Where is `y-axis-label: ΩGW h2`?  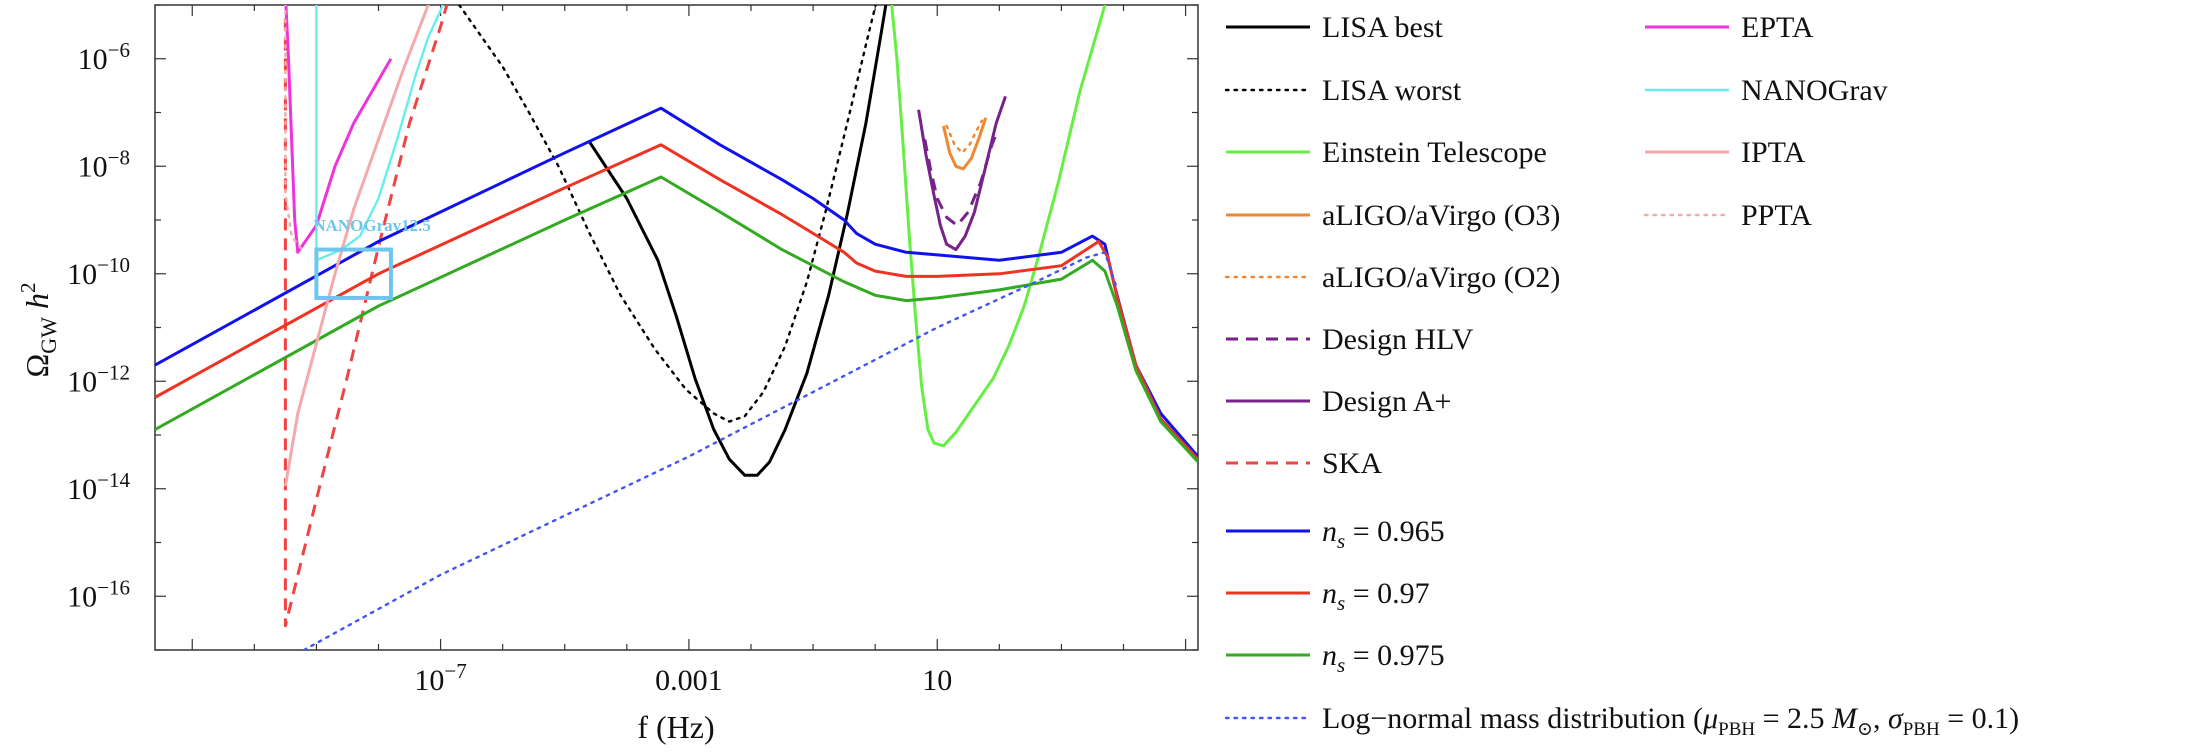
y-axis-label: ΩGW h2 is located at coordinates (38, 330).